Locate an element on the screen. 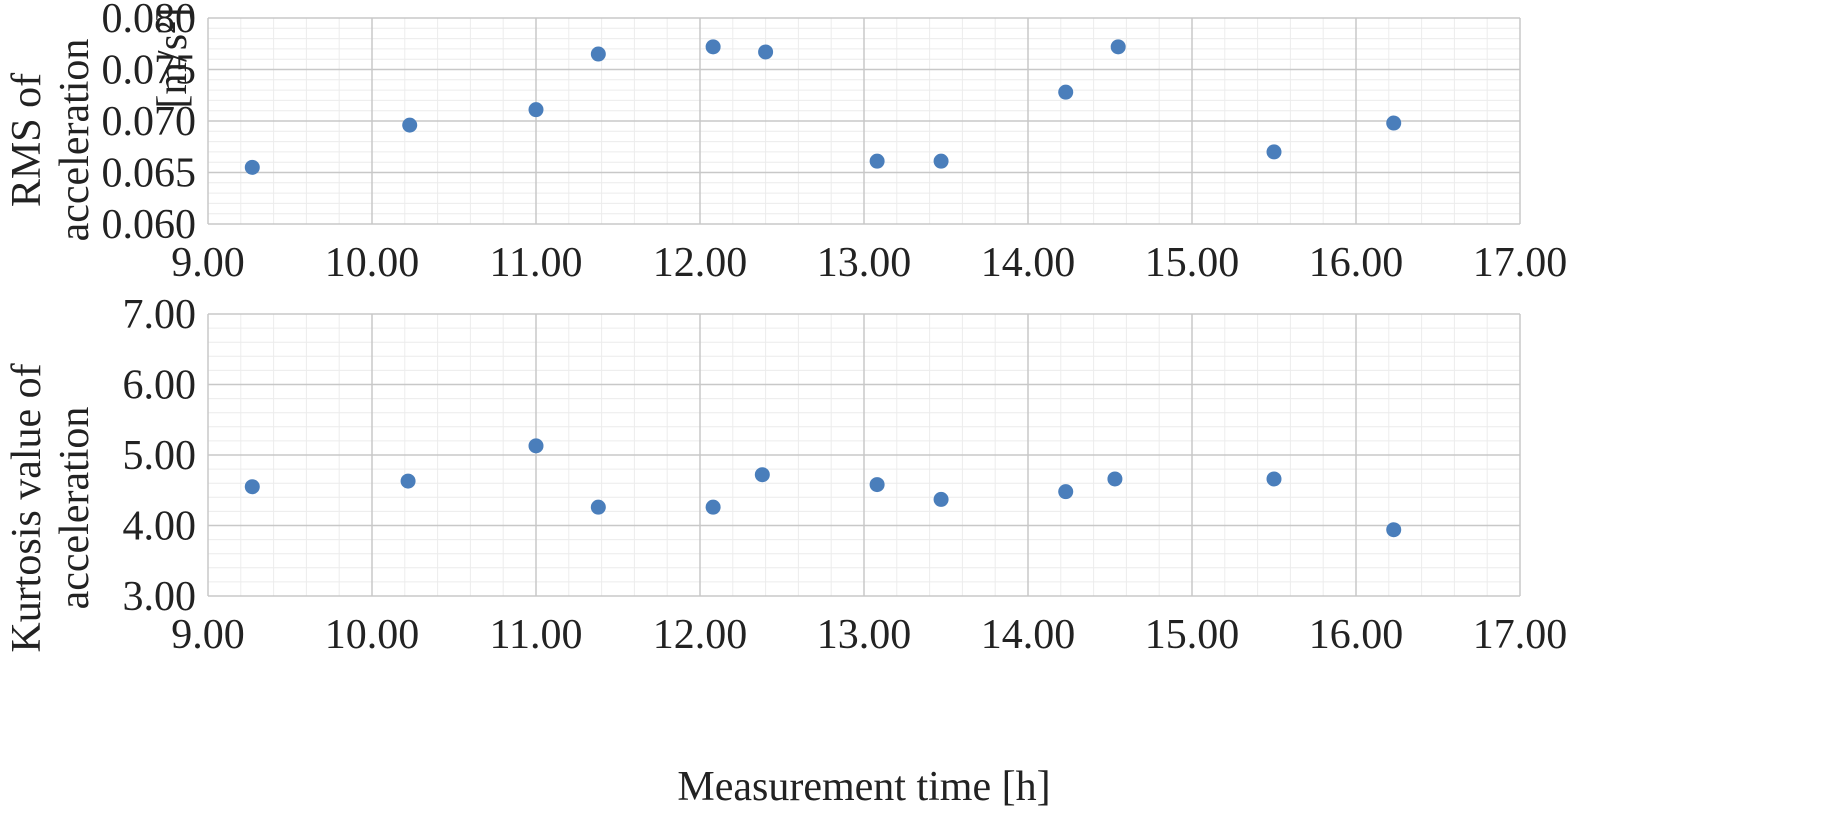 This screenshot has height=822, width=1824. kurtosis-x-tick-label: 14.00 is located at coordinates (1028, 635).